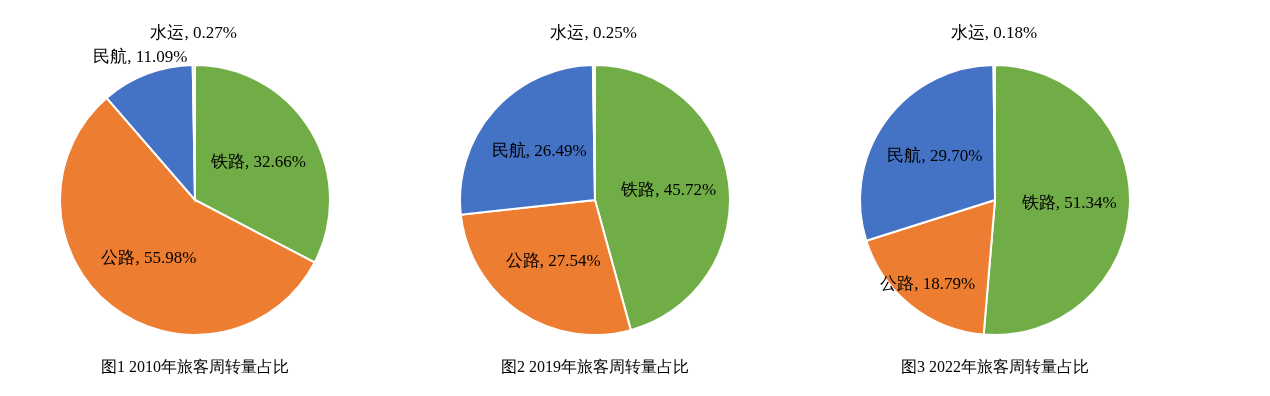  Describe the element at coordinates (149, 258) in the screenshot. I see `slice-label: 公路, 55.98%` at that location.